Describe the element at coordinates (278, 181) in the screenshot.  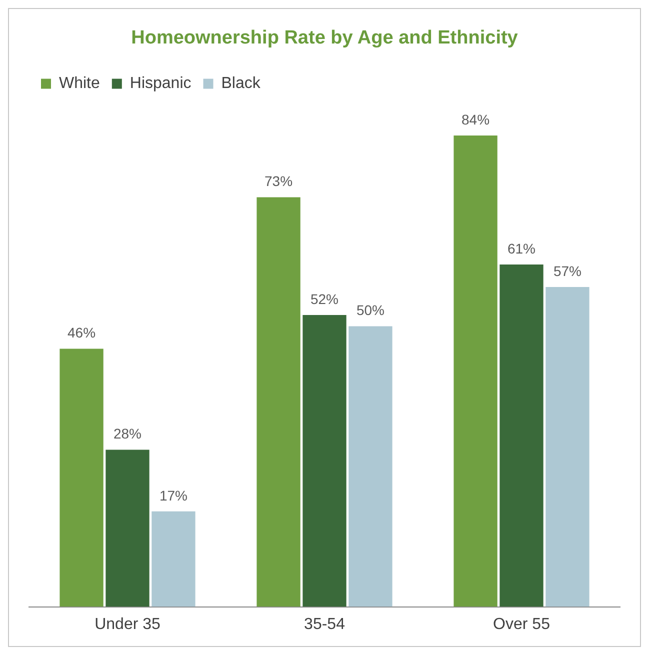
I see `data-label: 73%` at that location.